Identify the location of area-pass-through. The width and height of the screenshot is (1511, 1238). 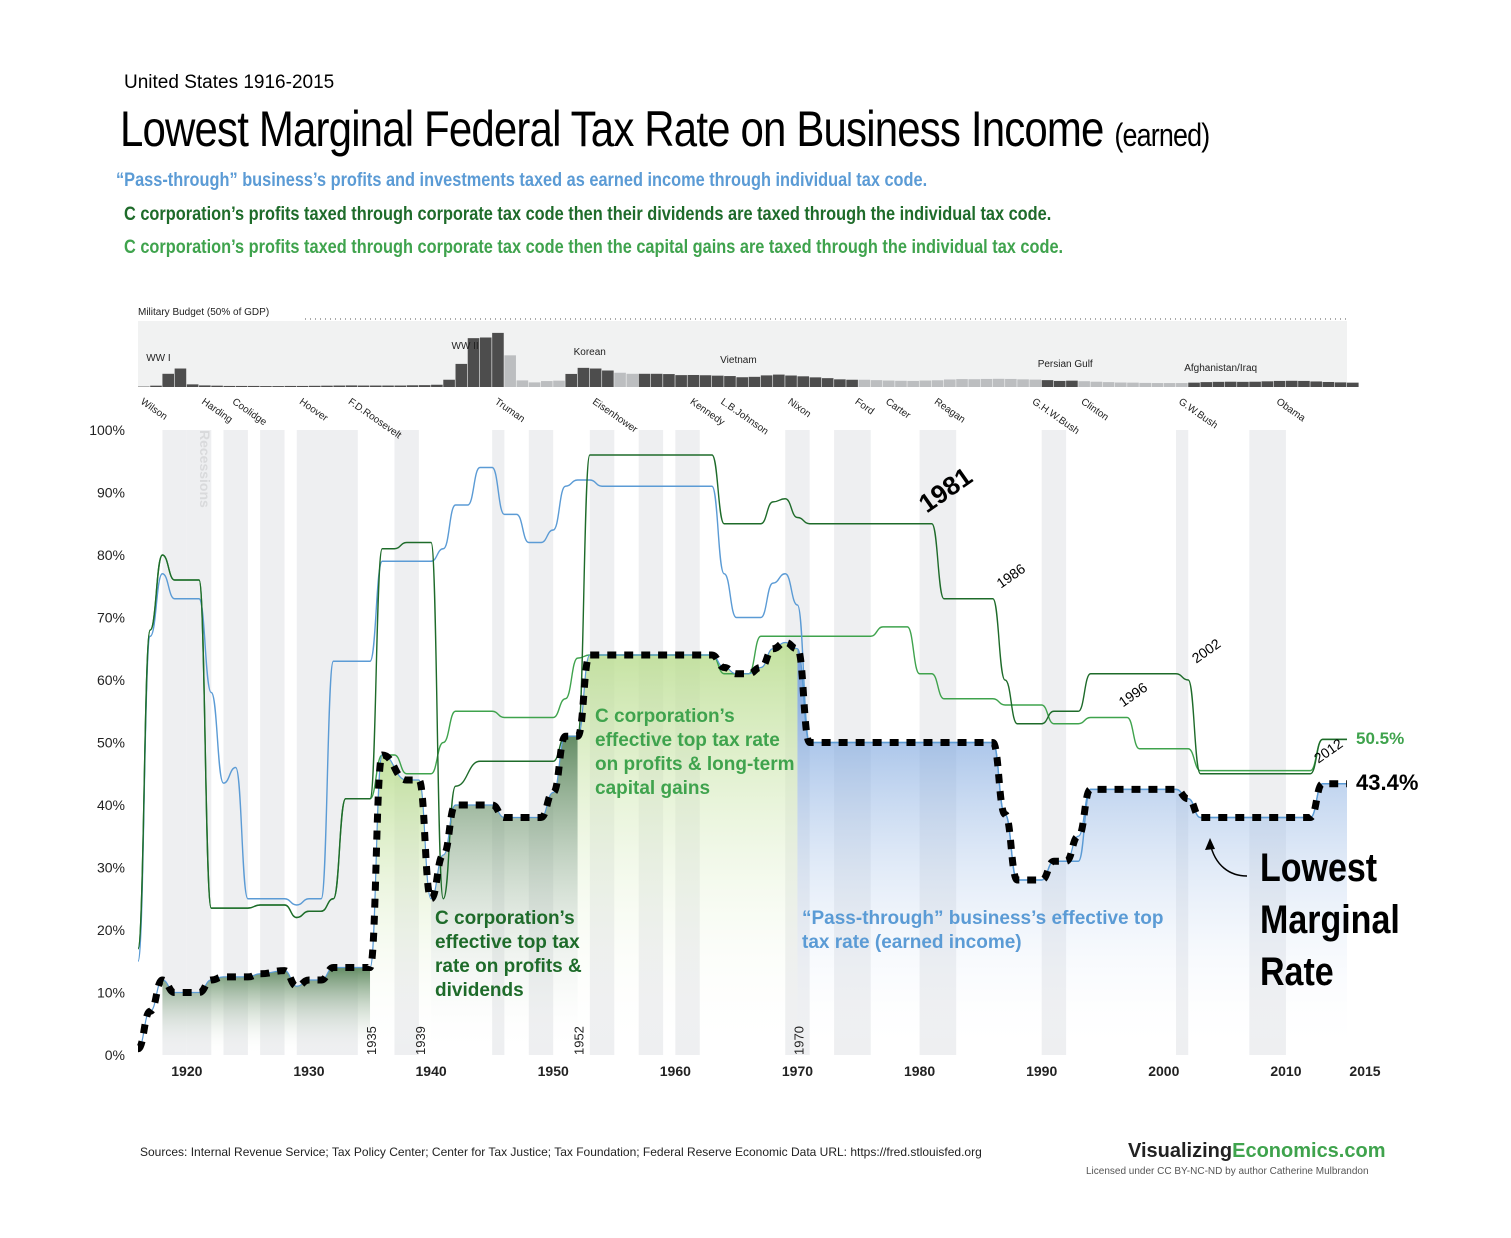
(1072, 851).